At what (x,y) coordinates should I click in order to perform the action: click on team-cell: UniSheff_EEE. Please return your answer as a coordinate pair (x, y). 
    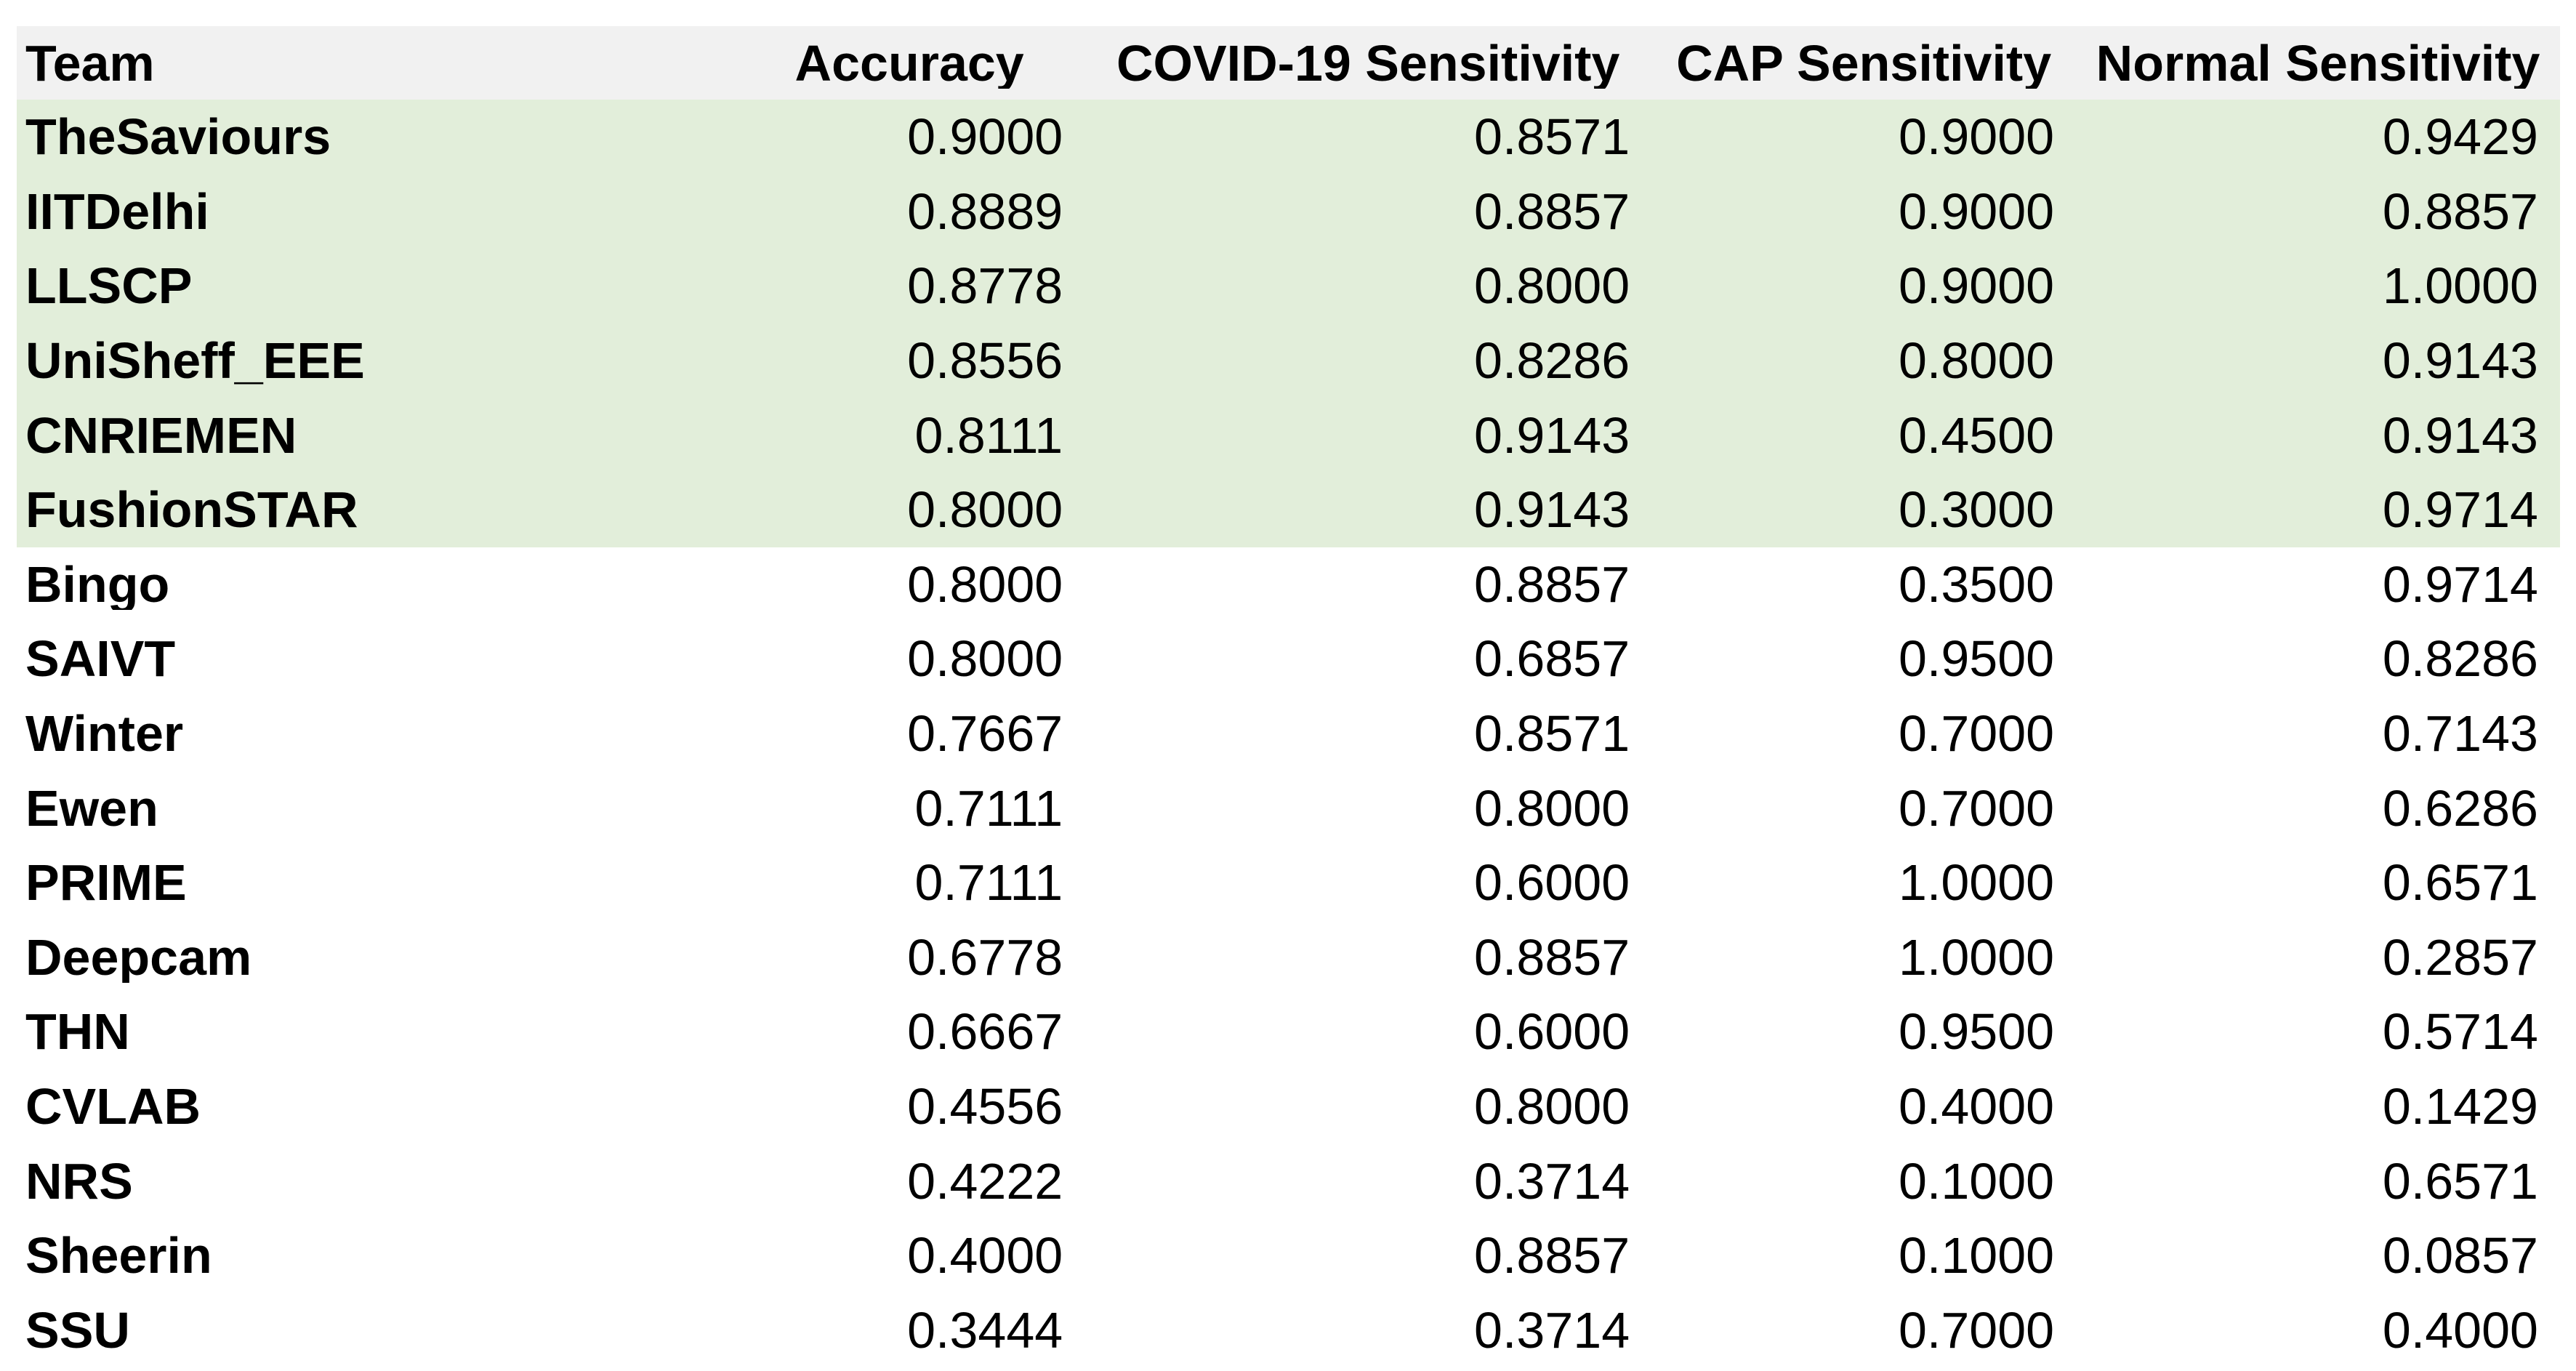
    Looking at the image, I should click on (195, 361).